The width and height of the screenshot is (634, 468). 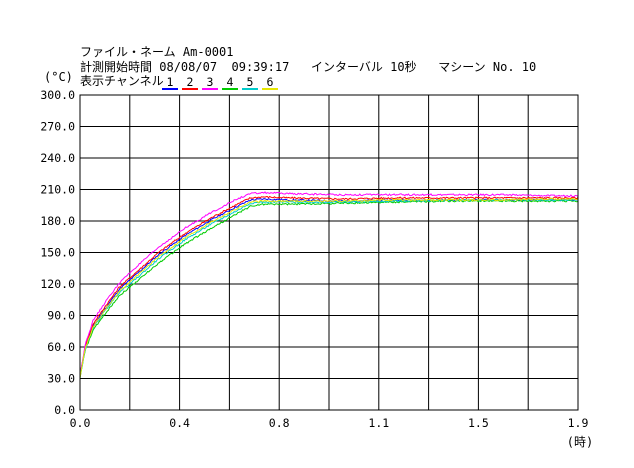 I want to click on y-tick-label: 30.0, so click(x=61, y=379).